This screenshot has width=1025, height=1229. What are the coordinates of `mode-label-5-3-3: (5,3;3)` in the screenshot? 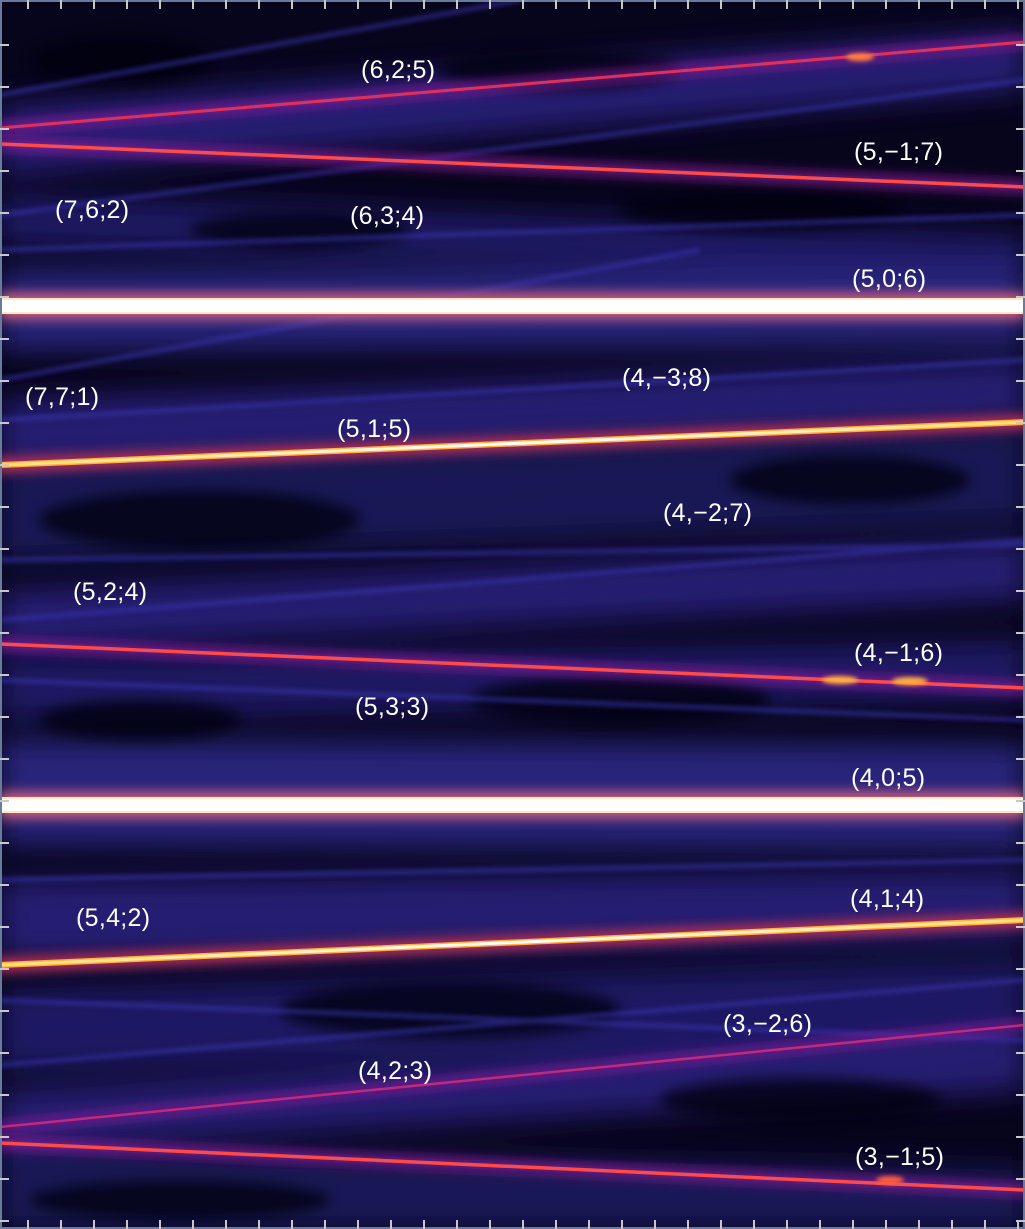 It's located at (392, 707).